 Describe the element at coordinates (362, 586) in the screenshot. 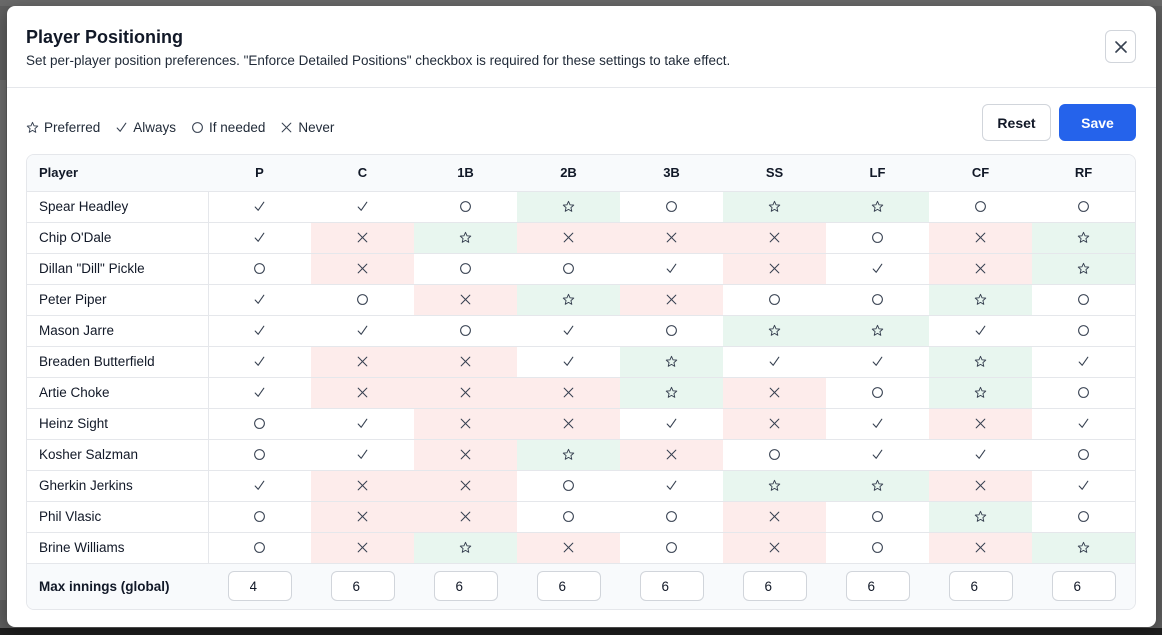

I see `max-innings-input-c` at that location.